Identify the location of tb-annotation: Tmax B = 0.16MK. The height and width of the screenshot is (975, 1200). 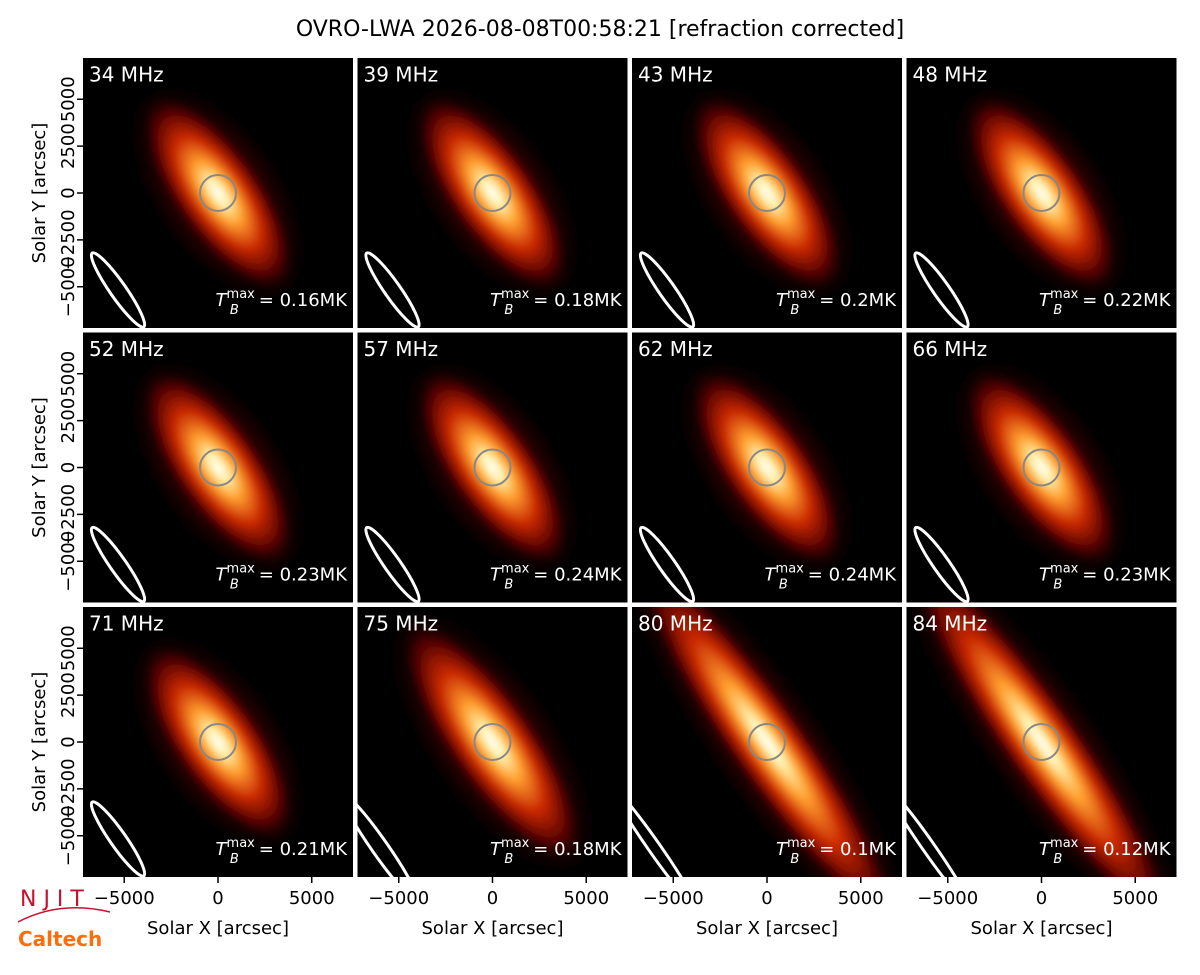
(282, 302).